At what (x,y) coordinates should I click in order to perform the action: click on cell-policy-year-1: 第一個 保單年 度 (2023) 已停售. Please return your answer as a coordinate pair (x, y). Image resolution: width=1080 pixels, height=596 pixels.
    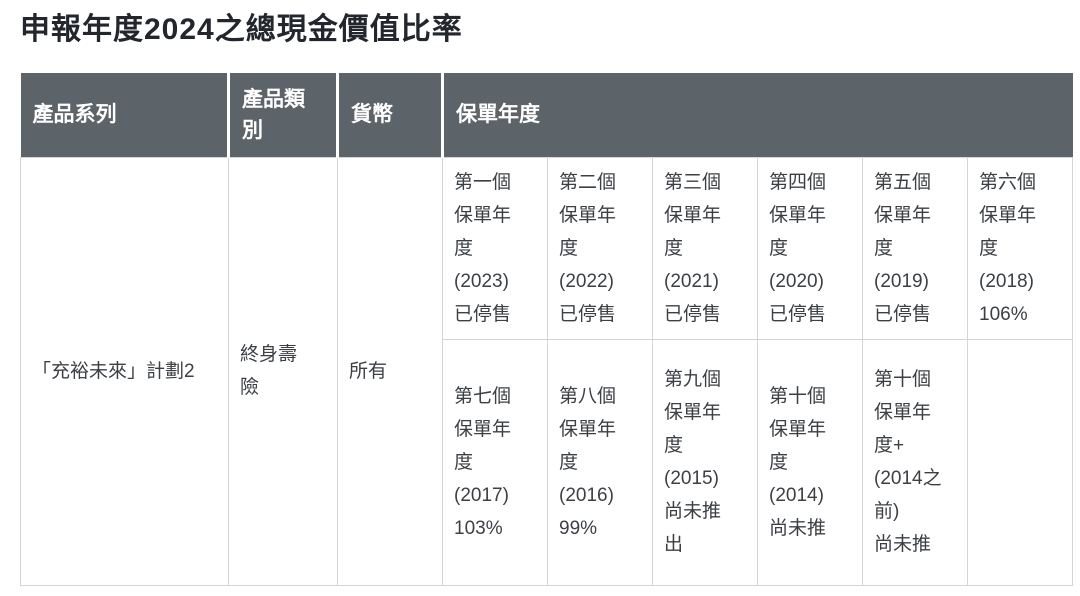
    Looking at the image, I should click on (495, 248).